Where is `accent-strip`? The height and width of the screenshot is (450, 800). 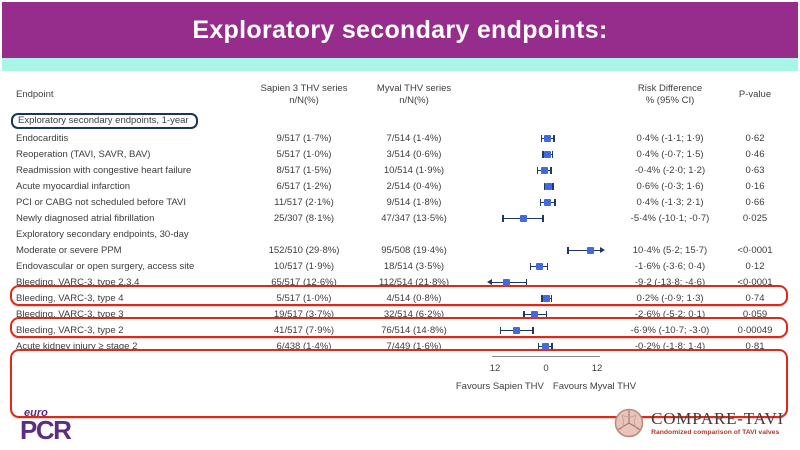 accent-strip is located at coordinates (400, 64).